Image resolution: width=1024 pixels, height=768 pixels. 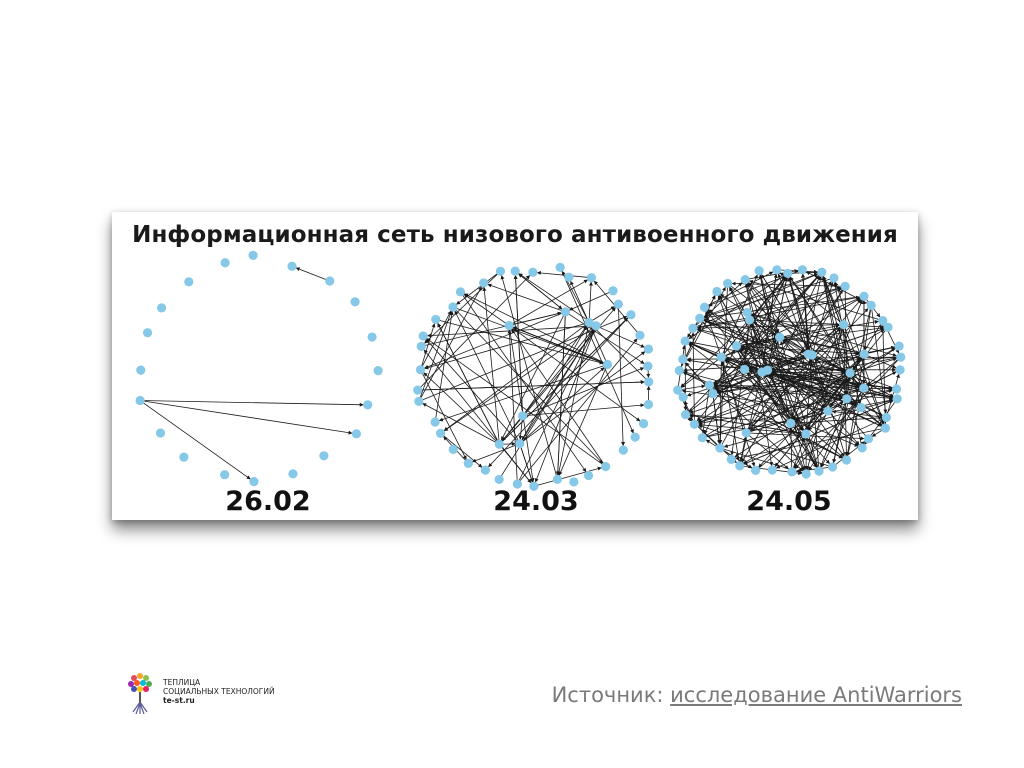 I want to click on source-link: исследование AntiWarriors, so click(x=816, y=695).